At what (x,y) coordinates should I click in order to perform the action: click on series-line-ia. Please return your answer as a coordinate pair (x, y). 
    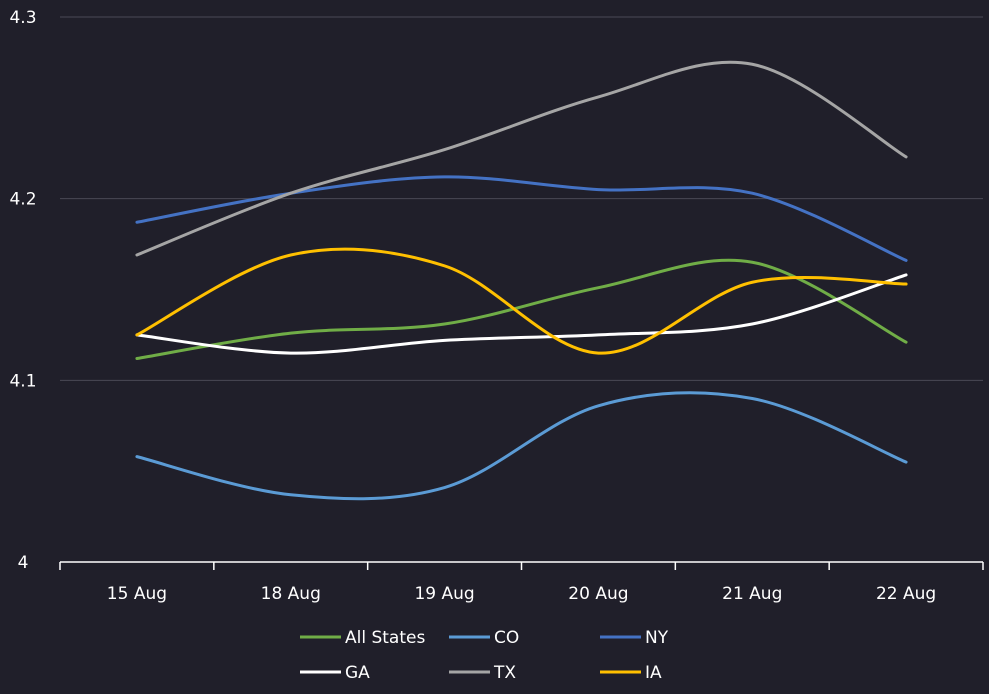
    Looking at the image, I should click on (521, 301).